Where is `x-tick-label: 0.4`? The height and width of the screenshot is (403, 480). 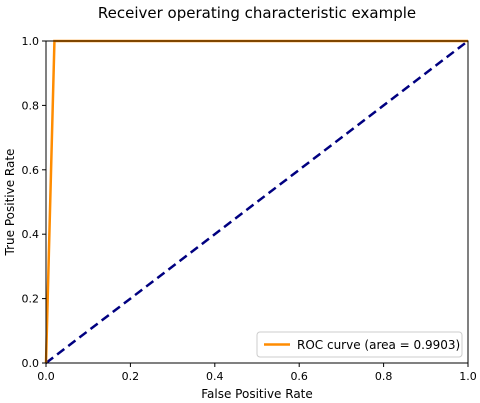 x-tick-label: 0.4 is located at coordinates (215, 376).